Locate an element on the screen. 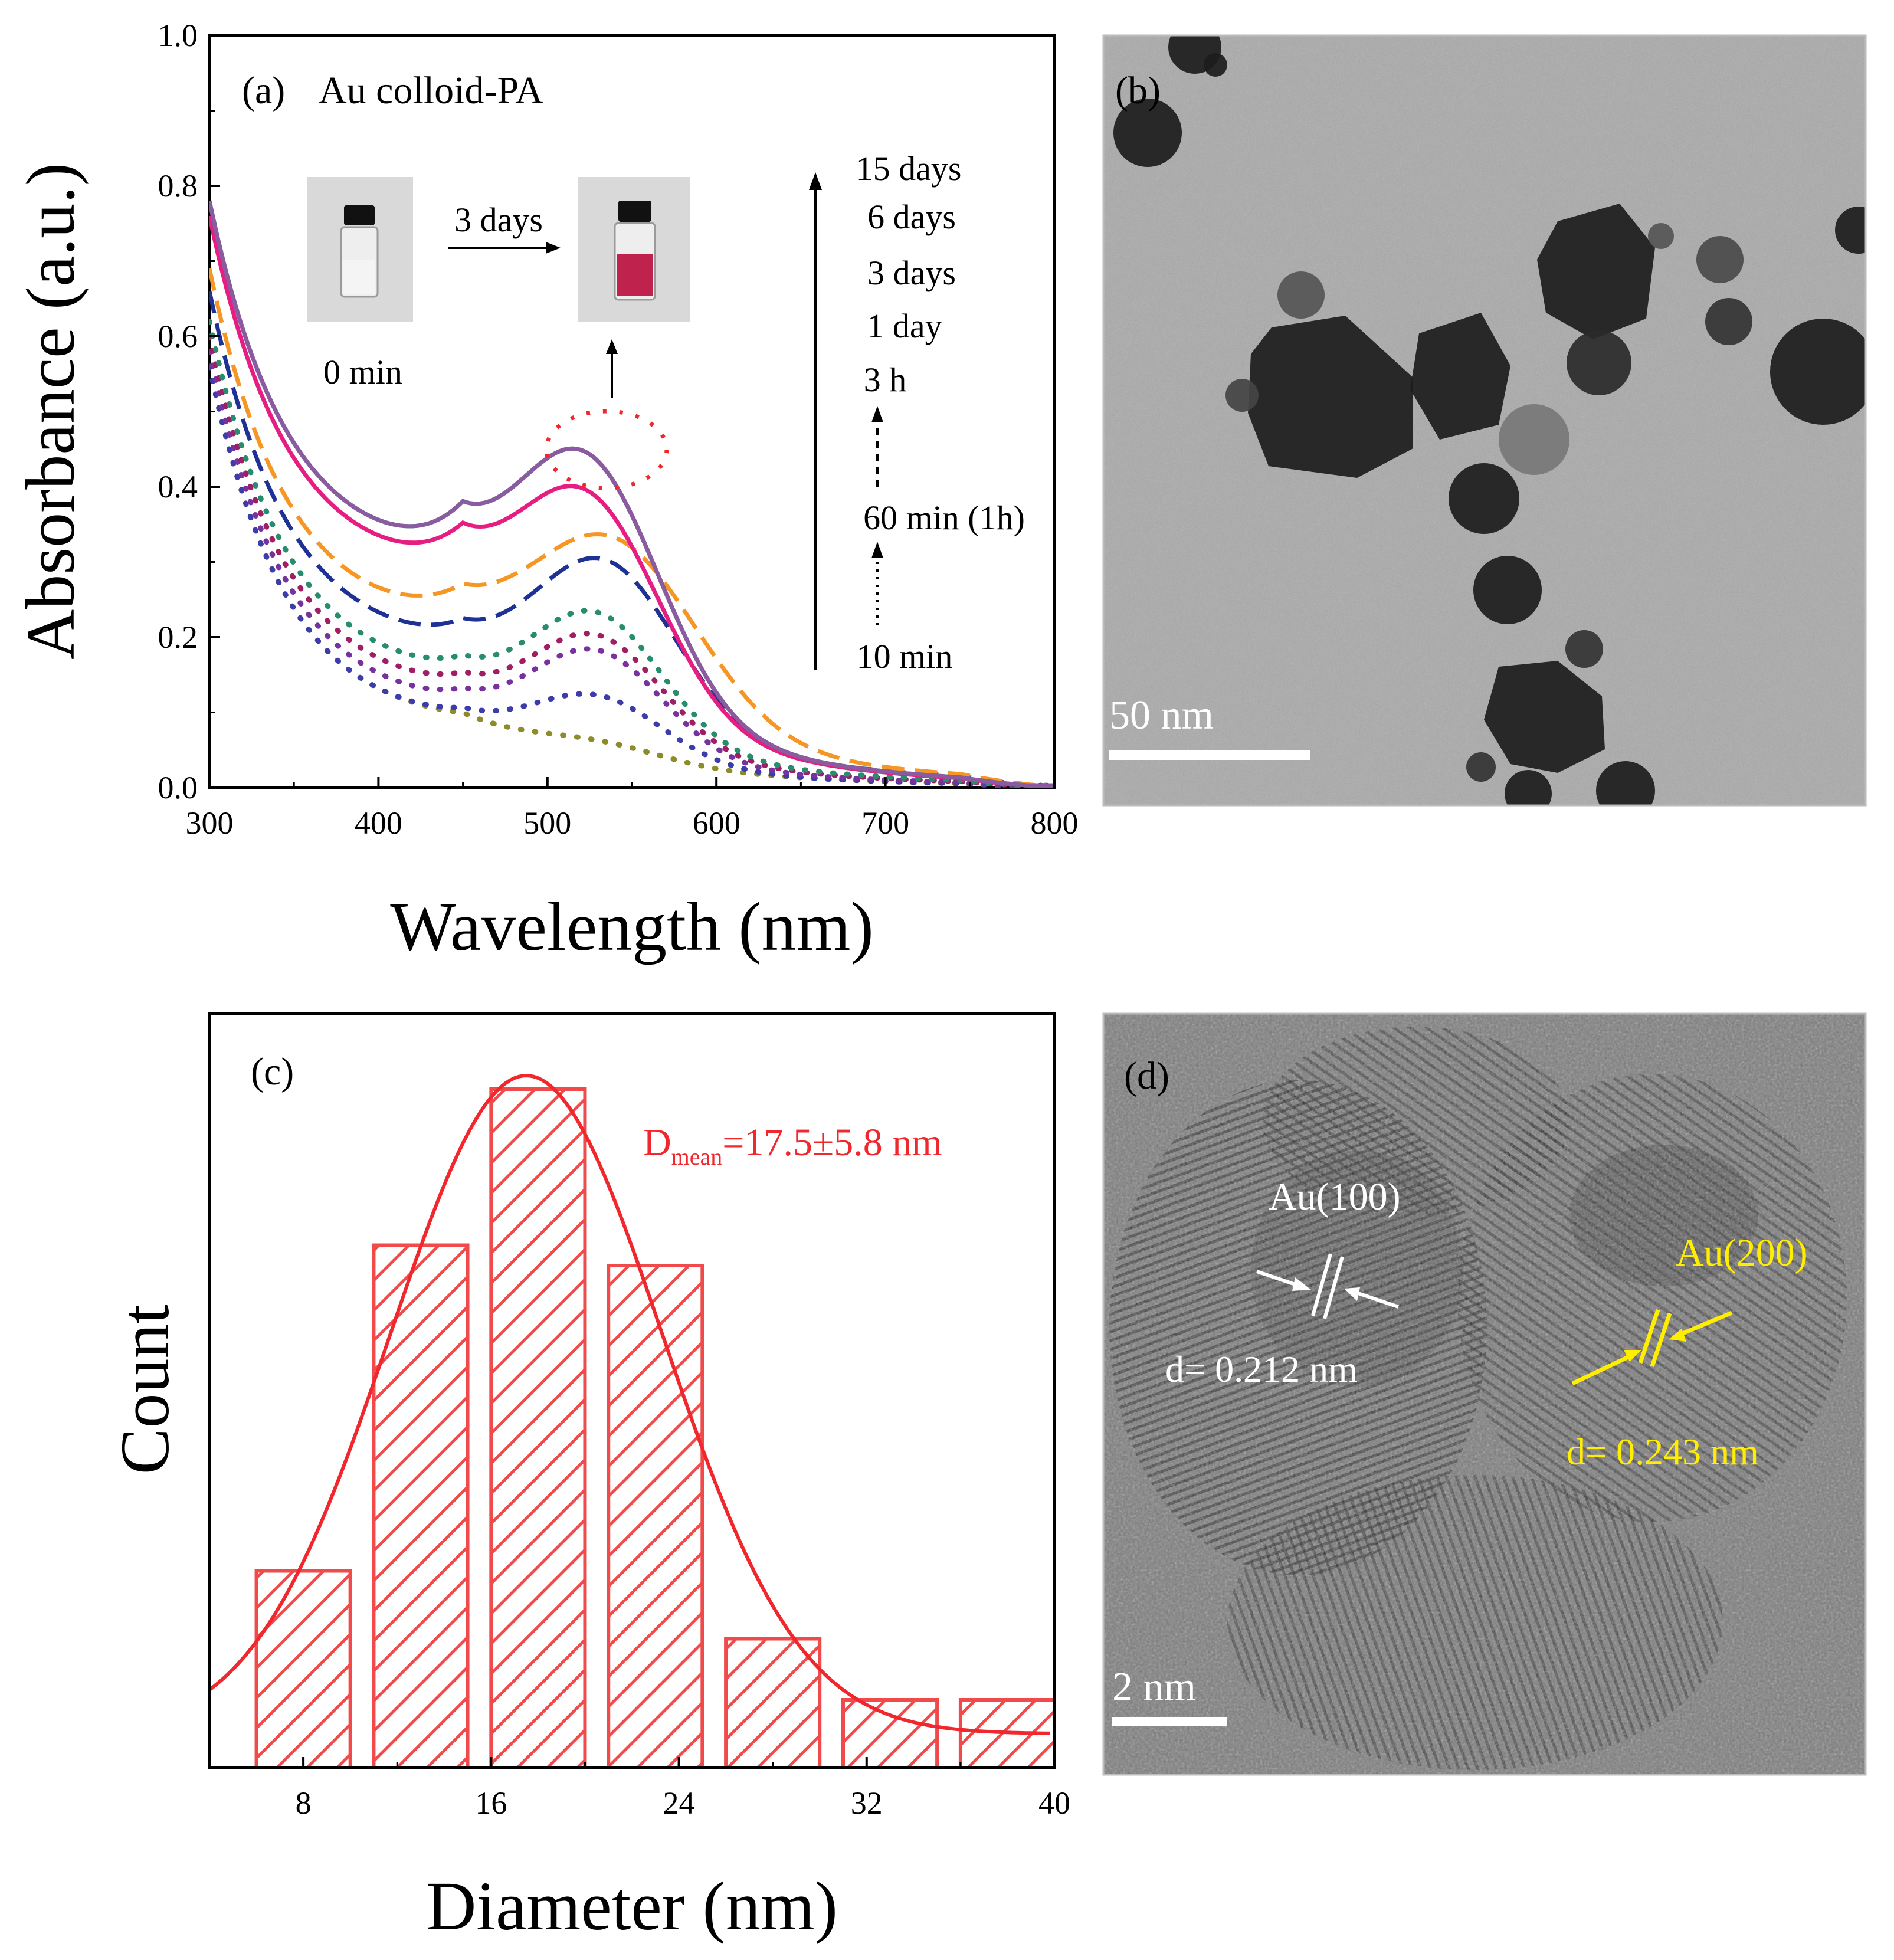  panel-a-xlabel: Wavelength (nm) is located at coordinates (632, 926).